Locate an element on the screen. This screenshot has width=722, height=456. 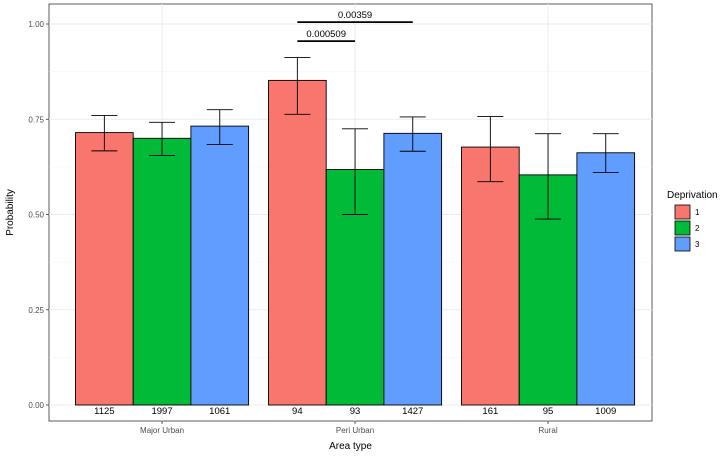
significance-label: 0.000509 is located at coordinates (326, 34).